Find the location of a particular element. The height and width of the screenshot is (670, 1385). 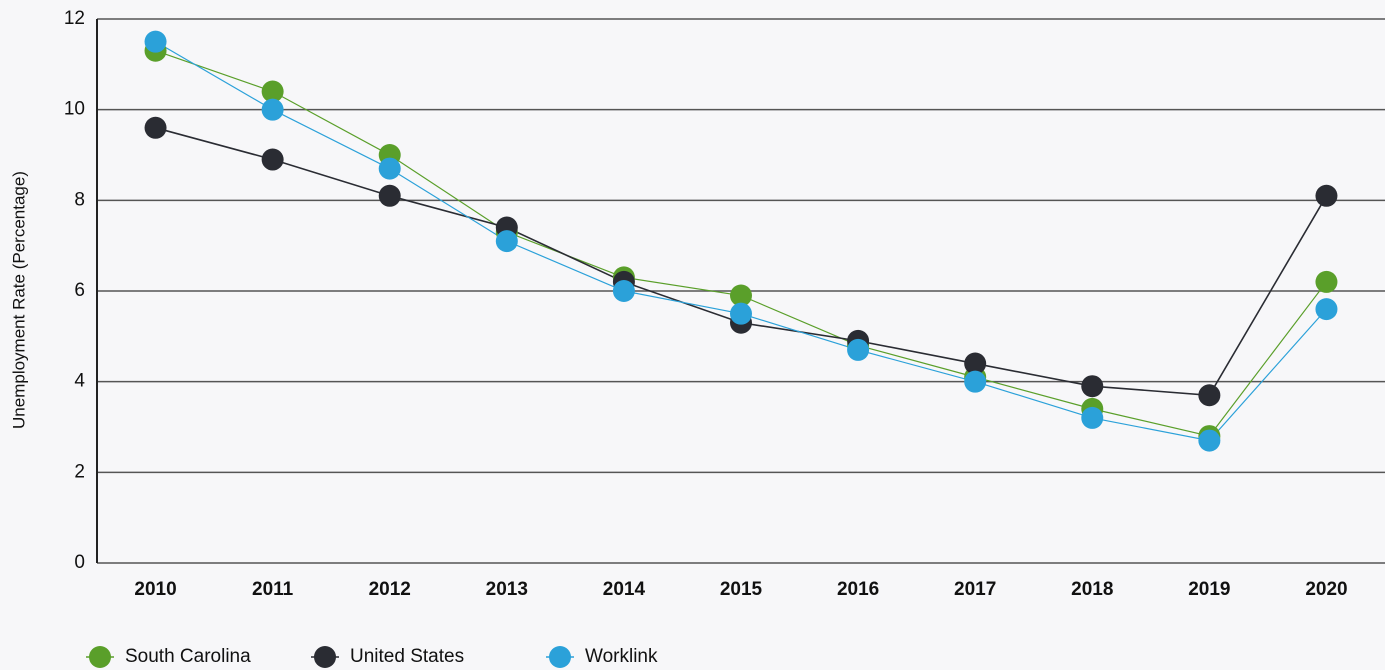

x-tick-label: 2012 is located at coordinates (390, 589).